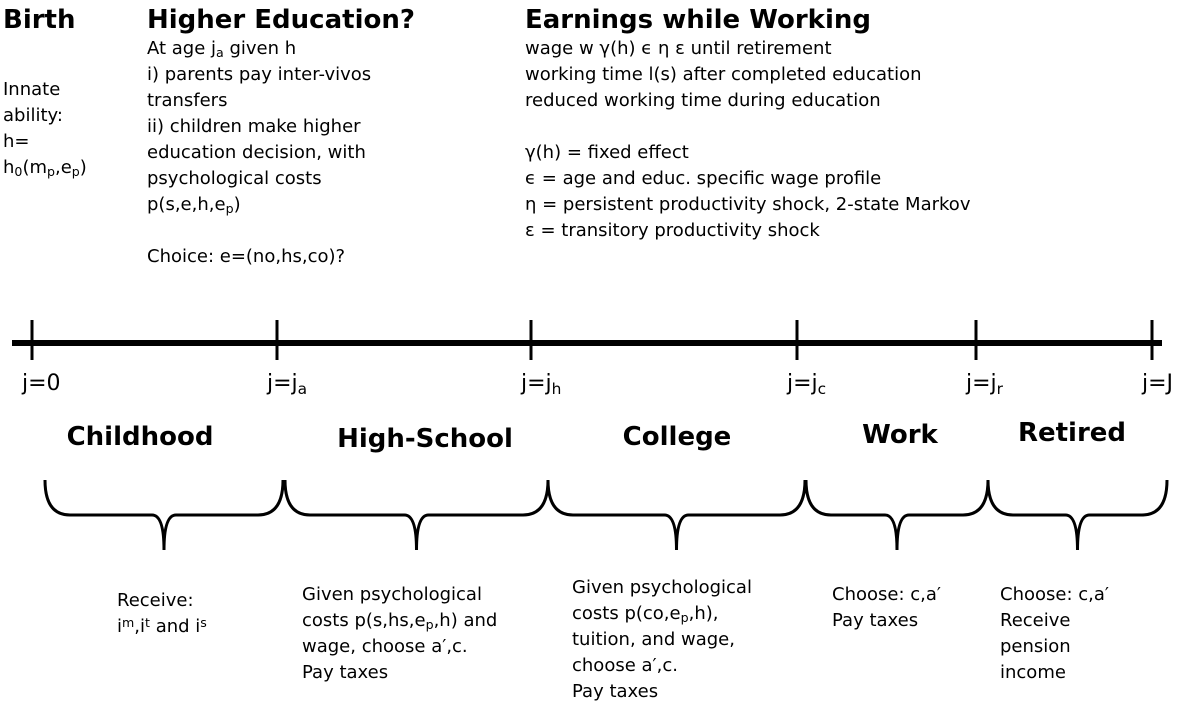  What do you see at coordinates (8, 167) in the screenshot?
I see `text-run: h` at bounding box center [8, 167].